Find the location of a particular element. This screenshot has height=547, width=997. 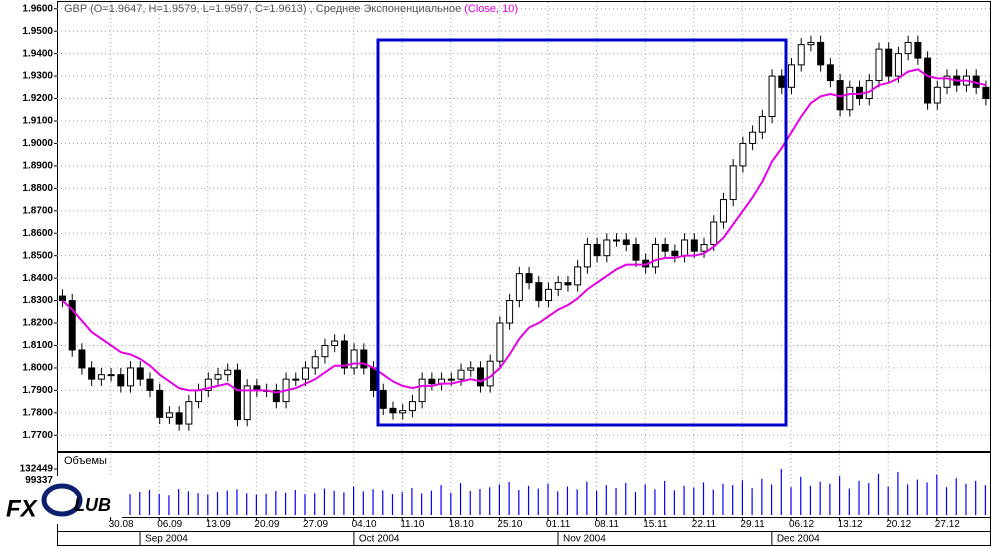

x-tick-label: 20.09 is located at coordinates (266, 524).